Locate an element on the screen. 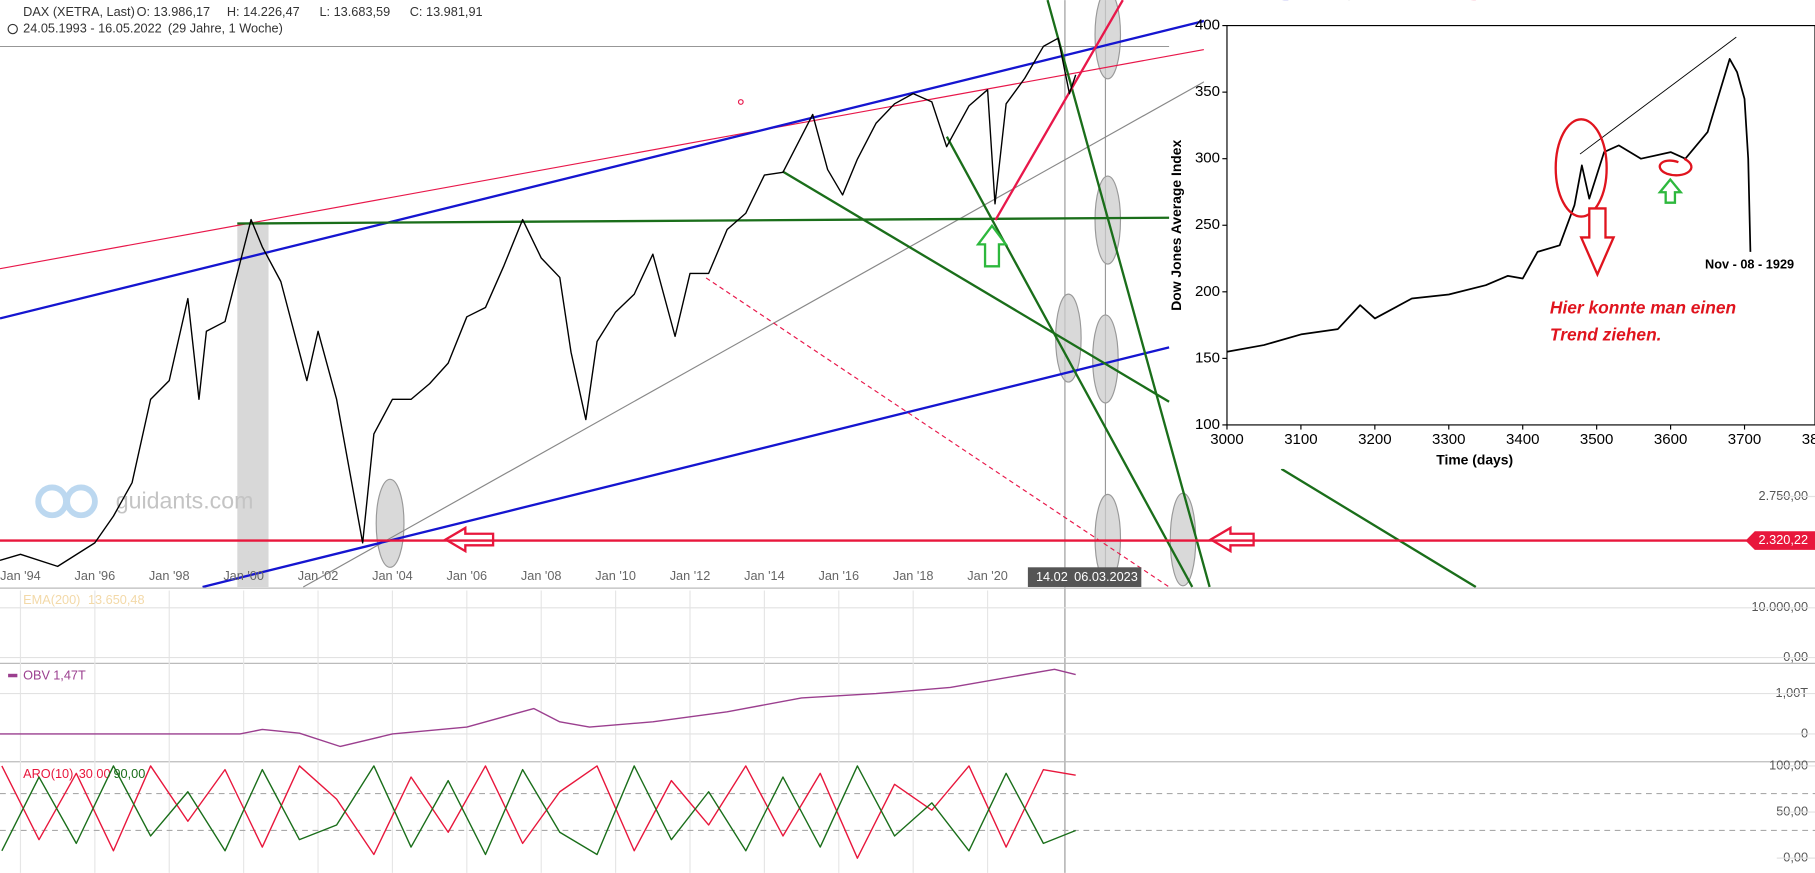 This screenshot has height=873, width=1815. y-tick-label: 200 is located at coordinates (1207, 291).